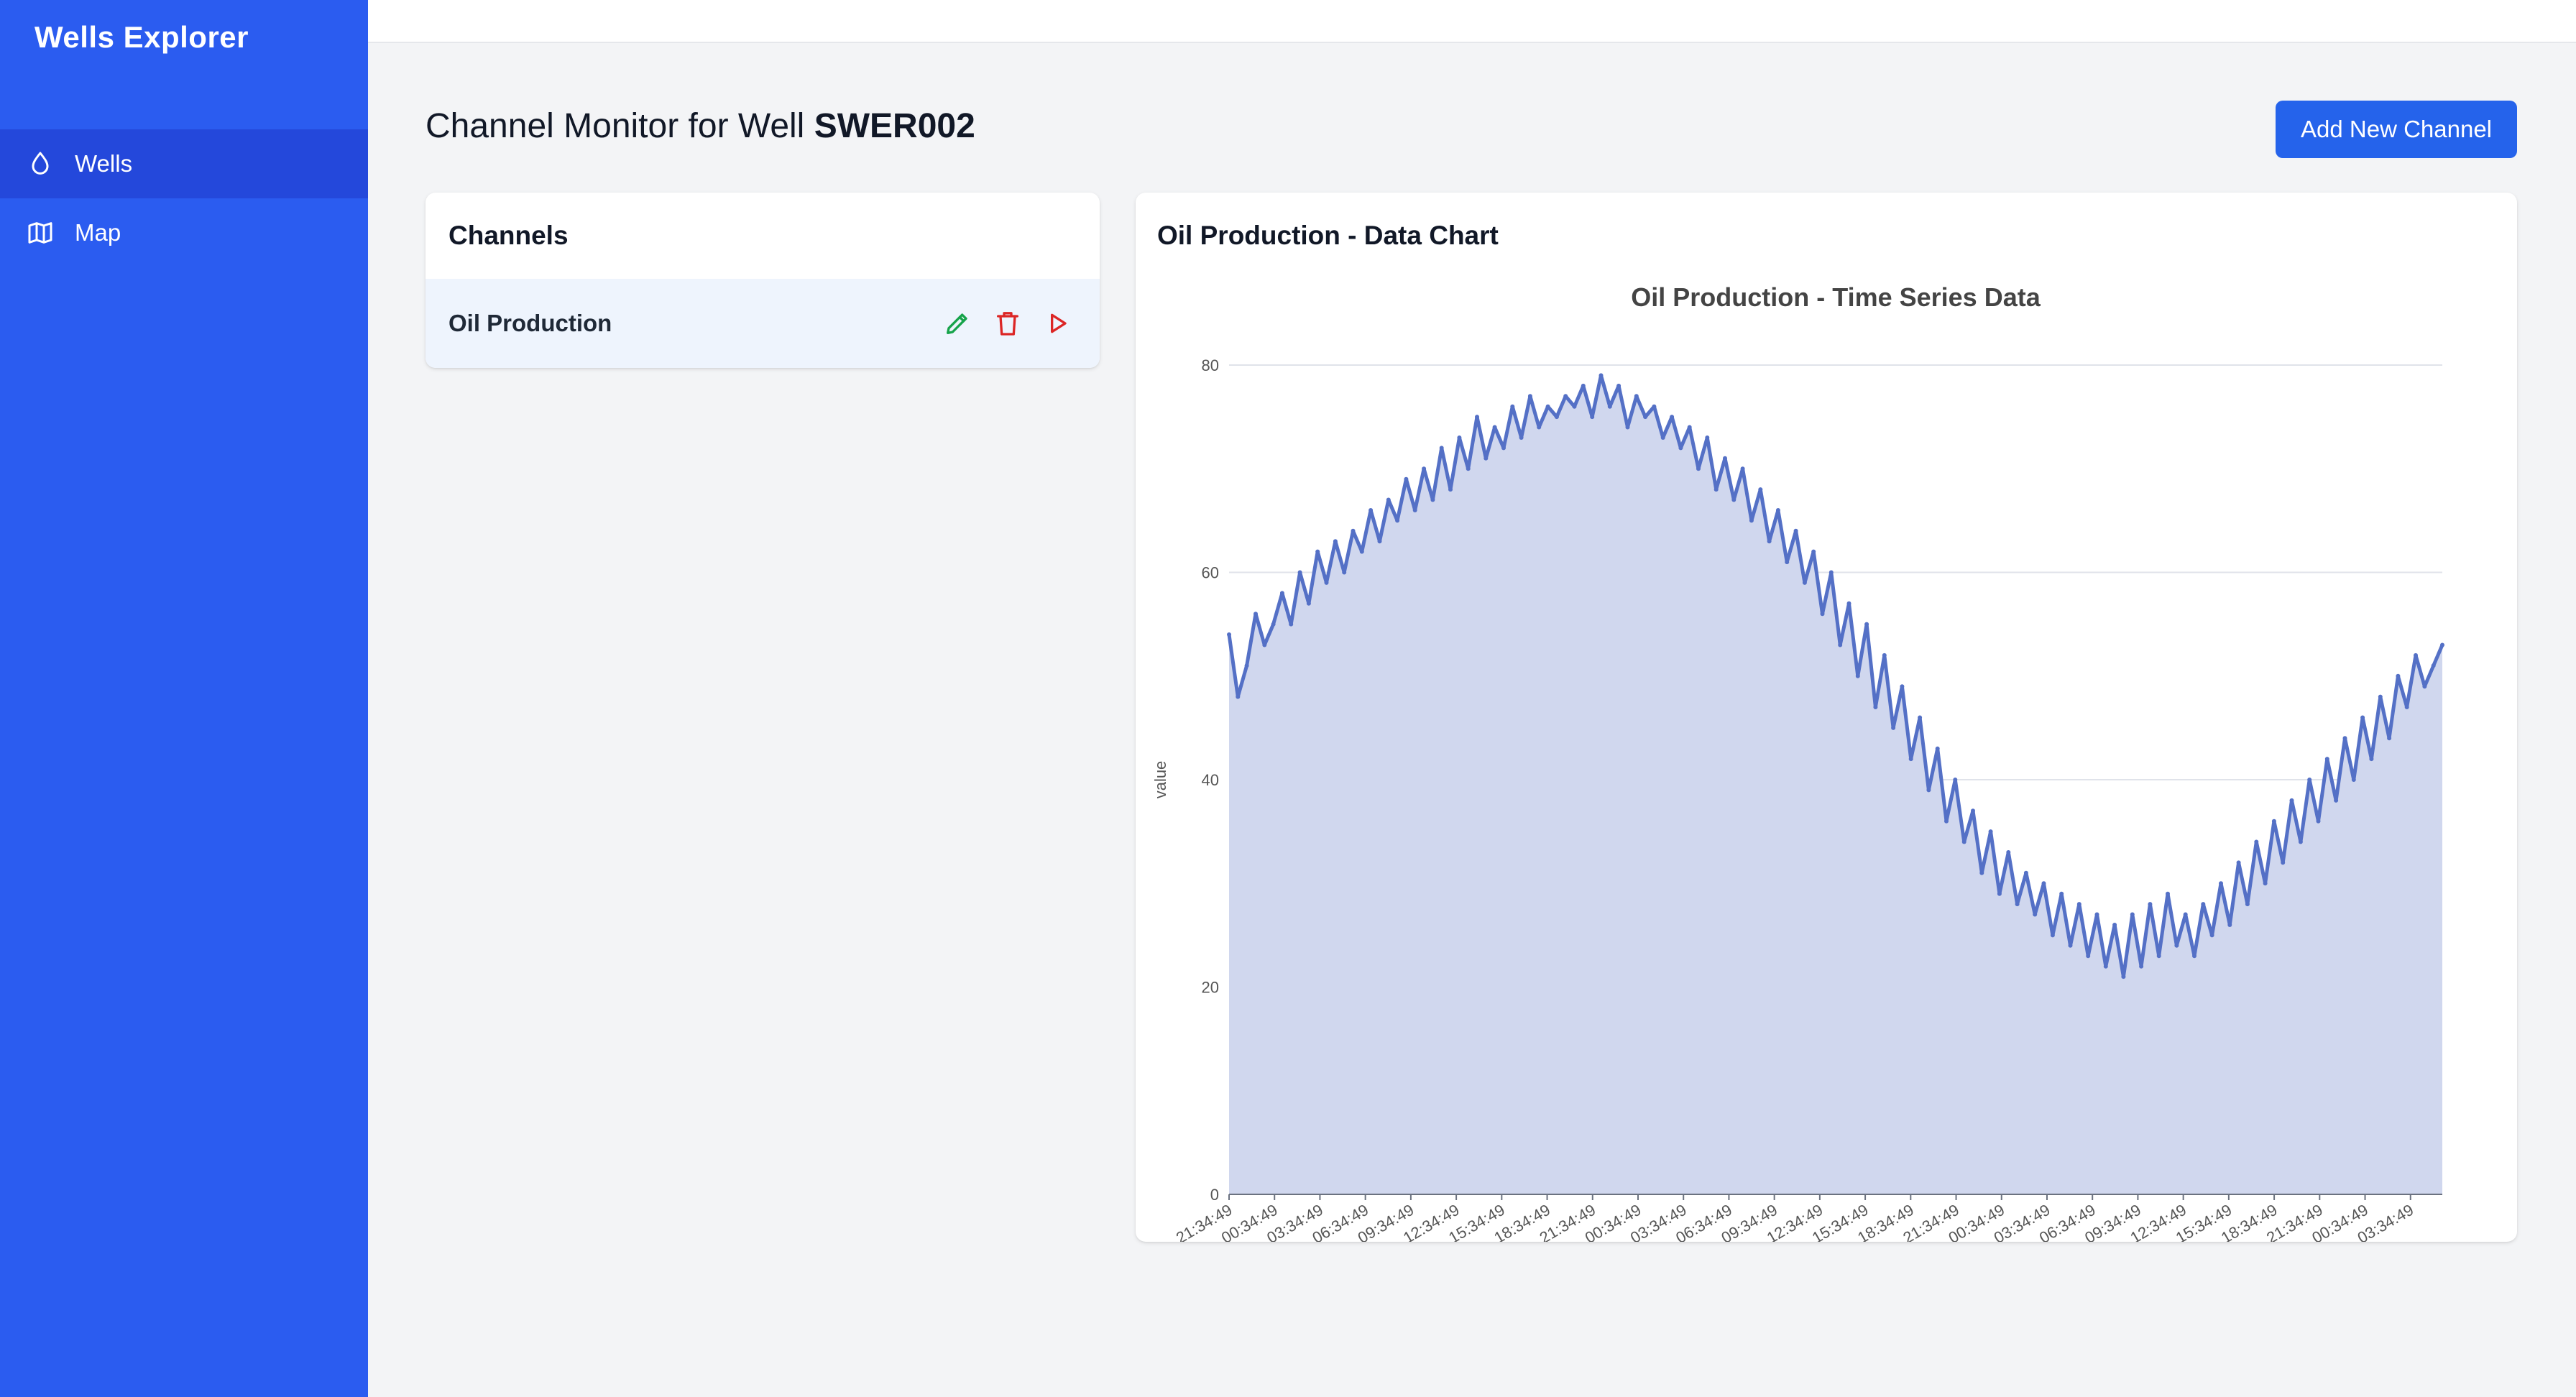  I want to click on edit-icon, so click(957, 323).